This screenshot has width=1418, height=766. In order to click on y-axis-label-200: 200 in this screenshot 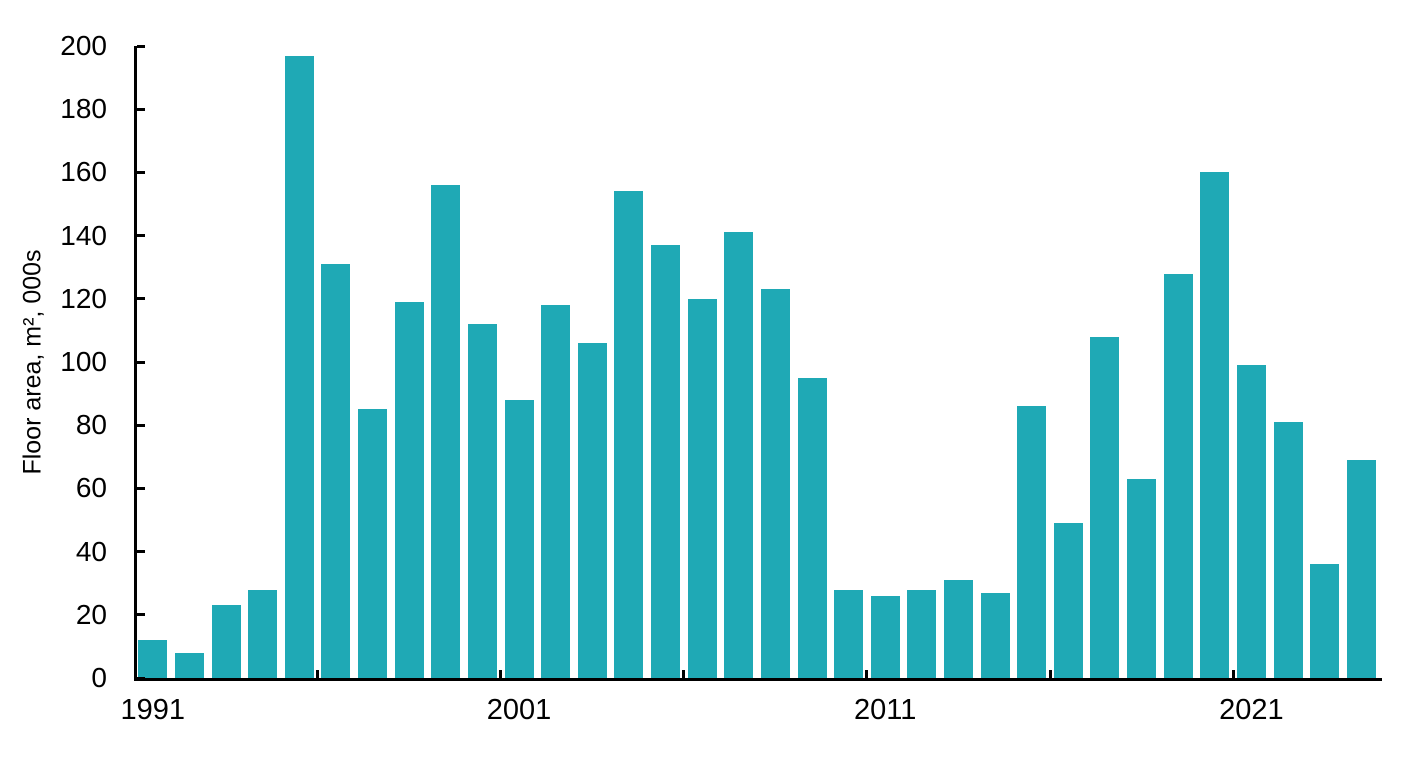, I will do `click(83, 45)`.